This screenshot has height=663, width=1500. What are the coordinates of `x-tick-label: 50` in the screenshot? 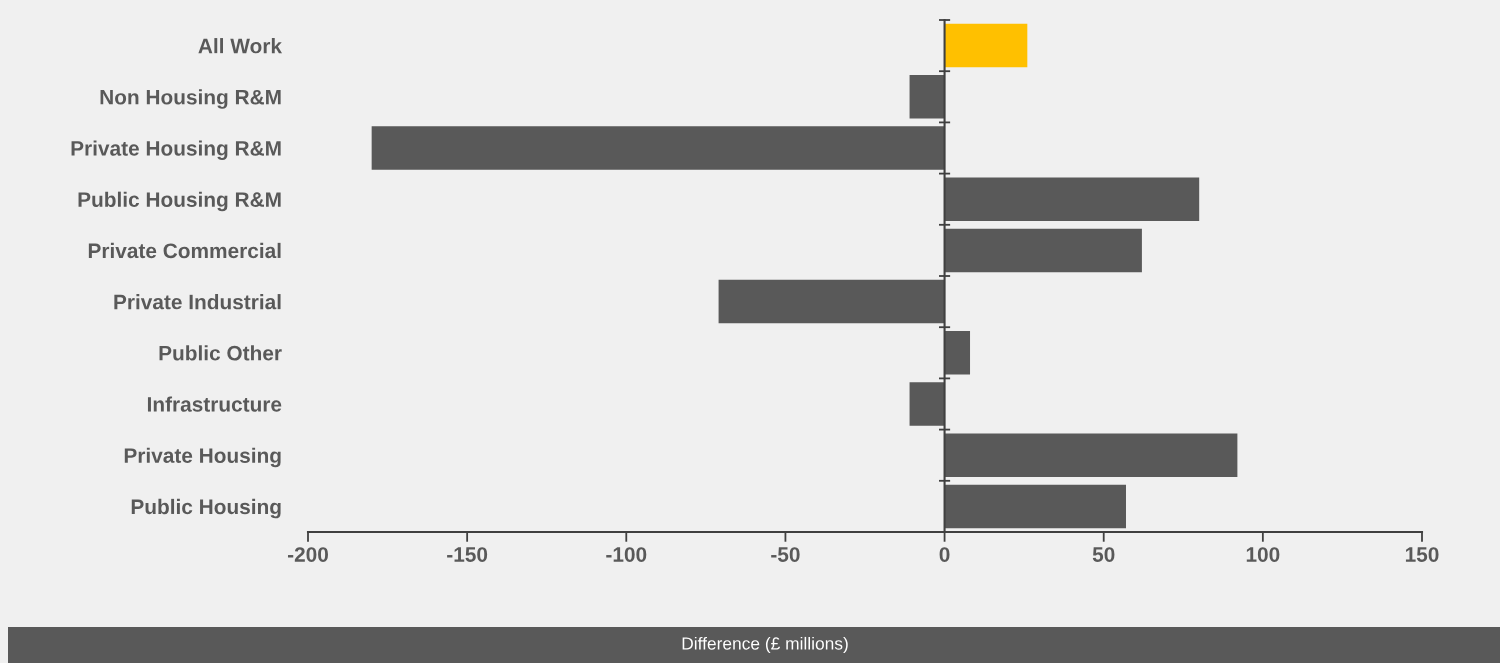 It's located at (1103, 554).